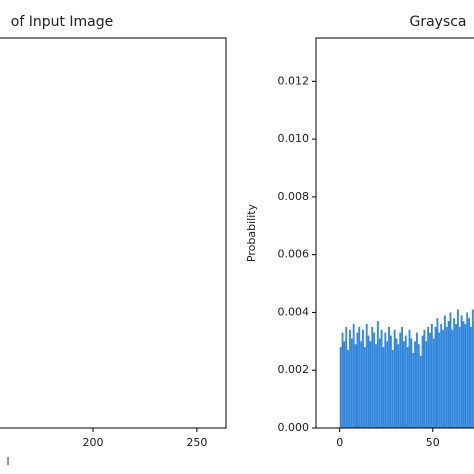  I want to click on chart-title: of Input Image, so click(62, 22).